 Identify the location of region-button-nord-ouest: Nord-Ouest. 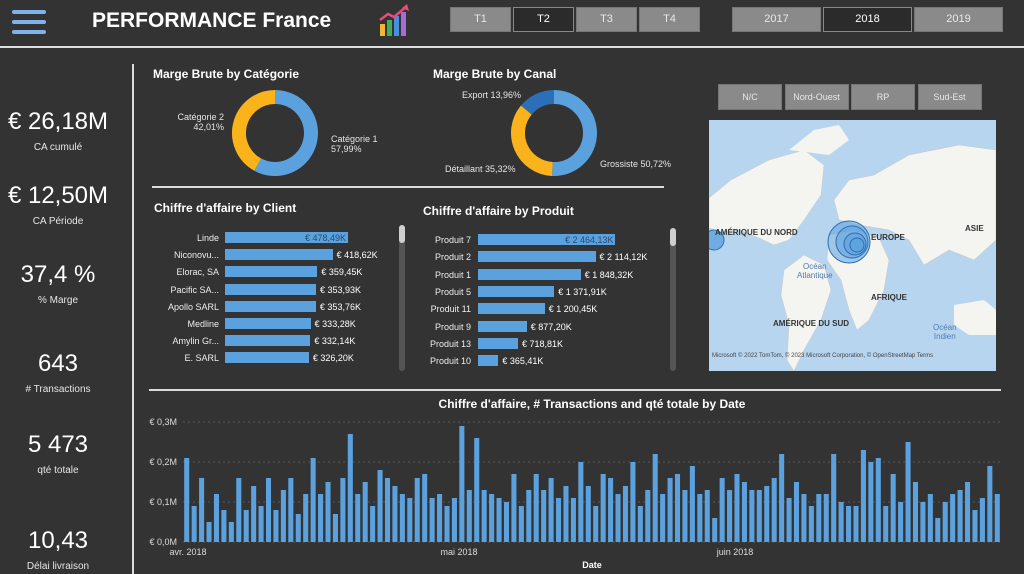
(816, 97).